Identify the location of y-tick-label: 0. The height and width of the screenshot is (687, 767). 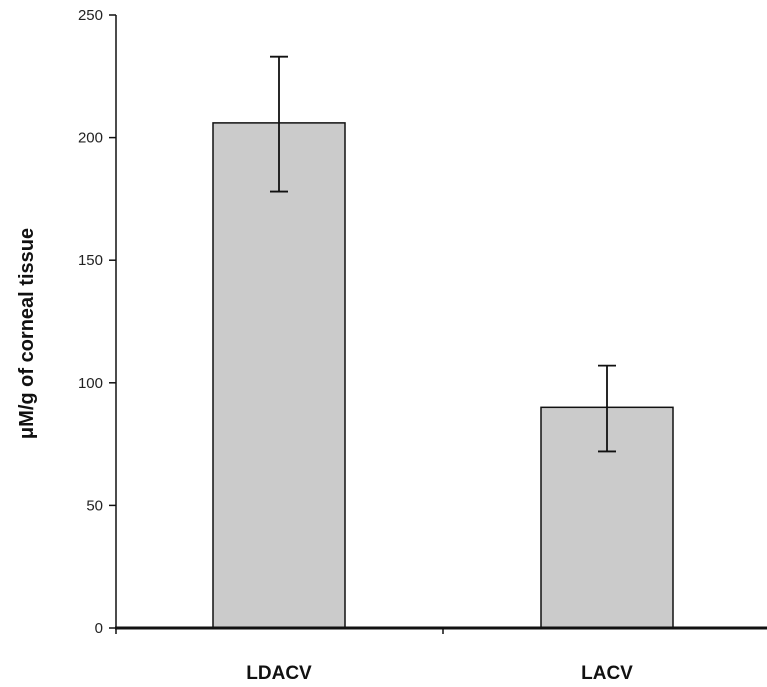
(99, 628).